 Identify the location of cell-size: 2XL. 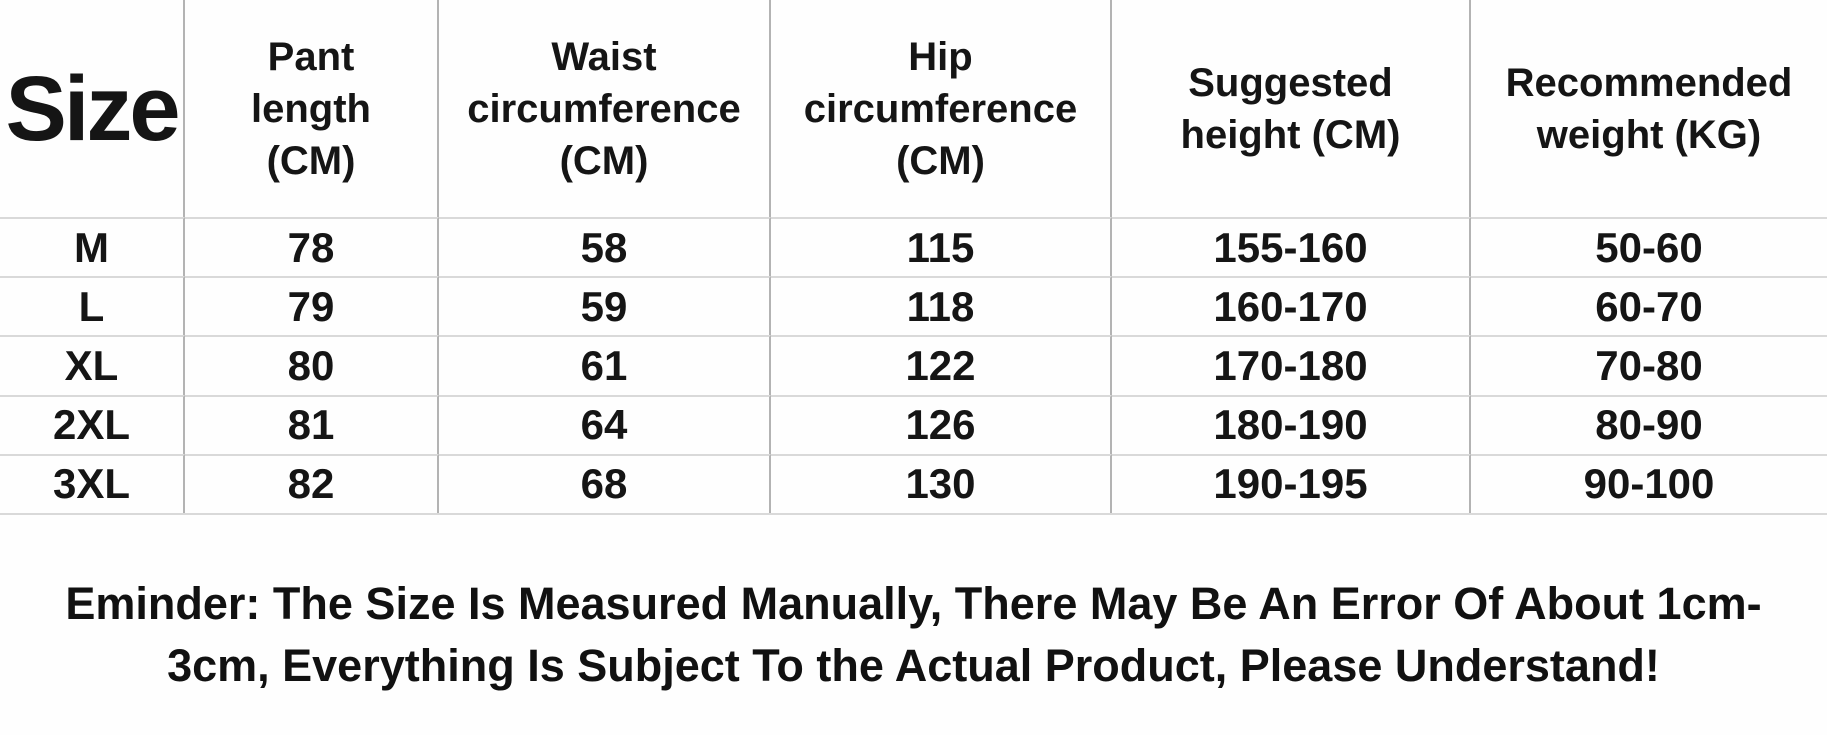
(92, 424).